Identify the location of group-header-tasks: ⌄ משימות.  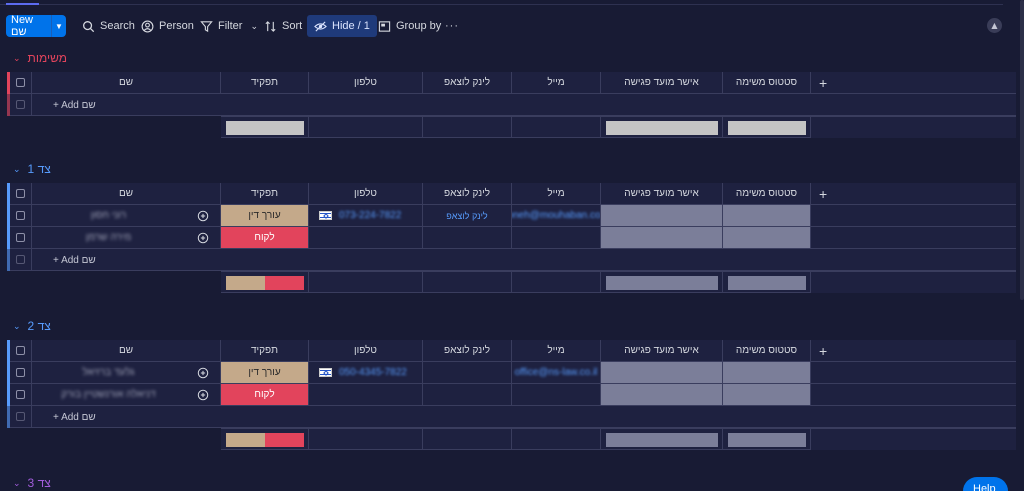
(40, 58).